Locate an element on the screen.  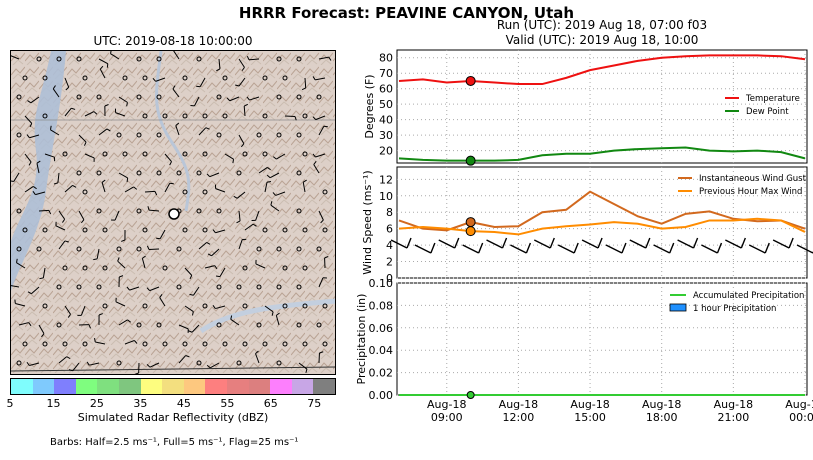
y-tick-label: 4 is located at coordinates (389, 245).